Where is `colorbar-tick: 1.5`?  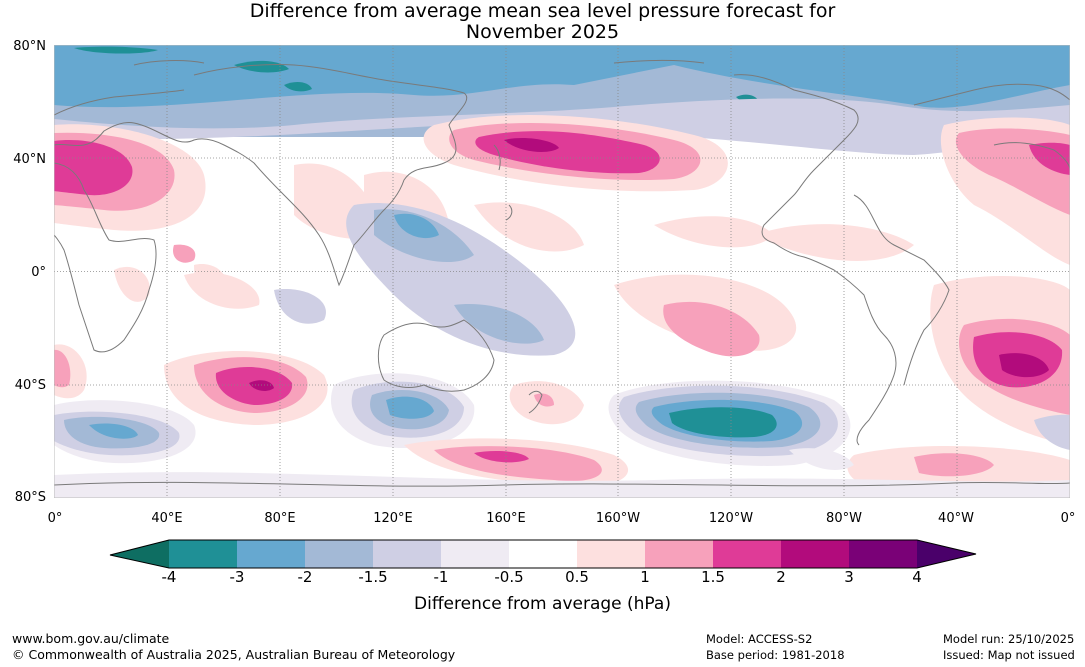
colorbar-tick: 1.5 is located at coordinates (713, 577).